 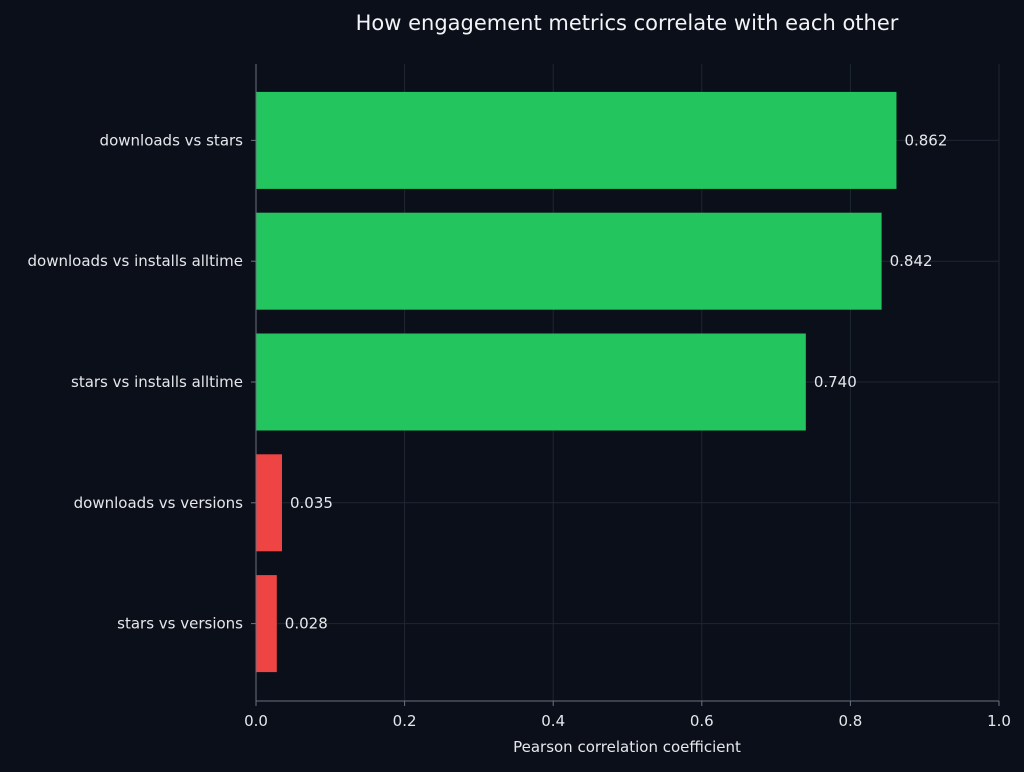 What do you see at coordinates (159, 503) in the screenshot?
I see `y-tick-label: downloads vs versions` at bounding box center [159, 503].